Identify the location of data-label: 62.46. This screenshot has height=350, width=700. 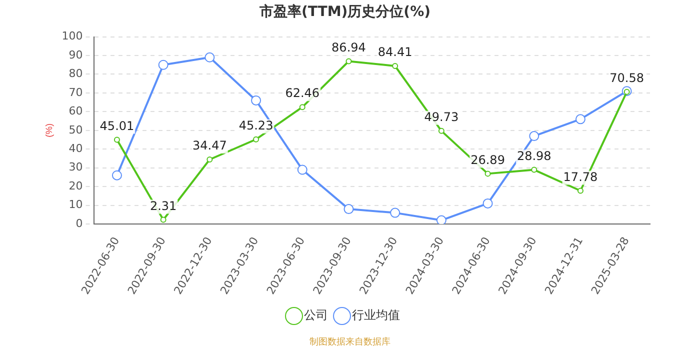
(302, 93).